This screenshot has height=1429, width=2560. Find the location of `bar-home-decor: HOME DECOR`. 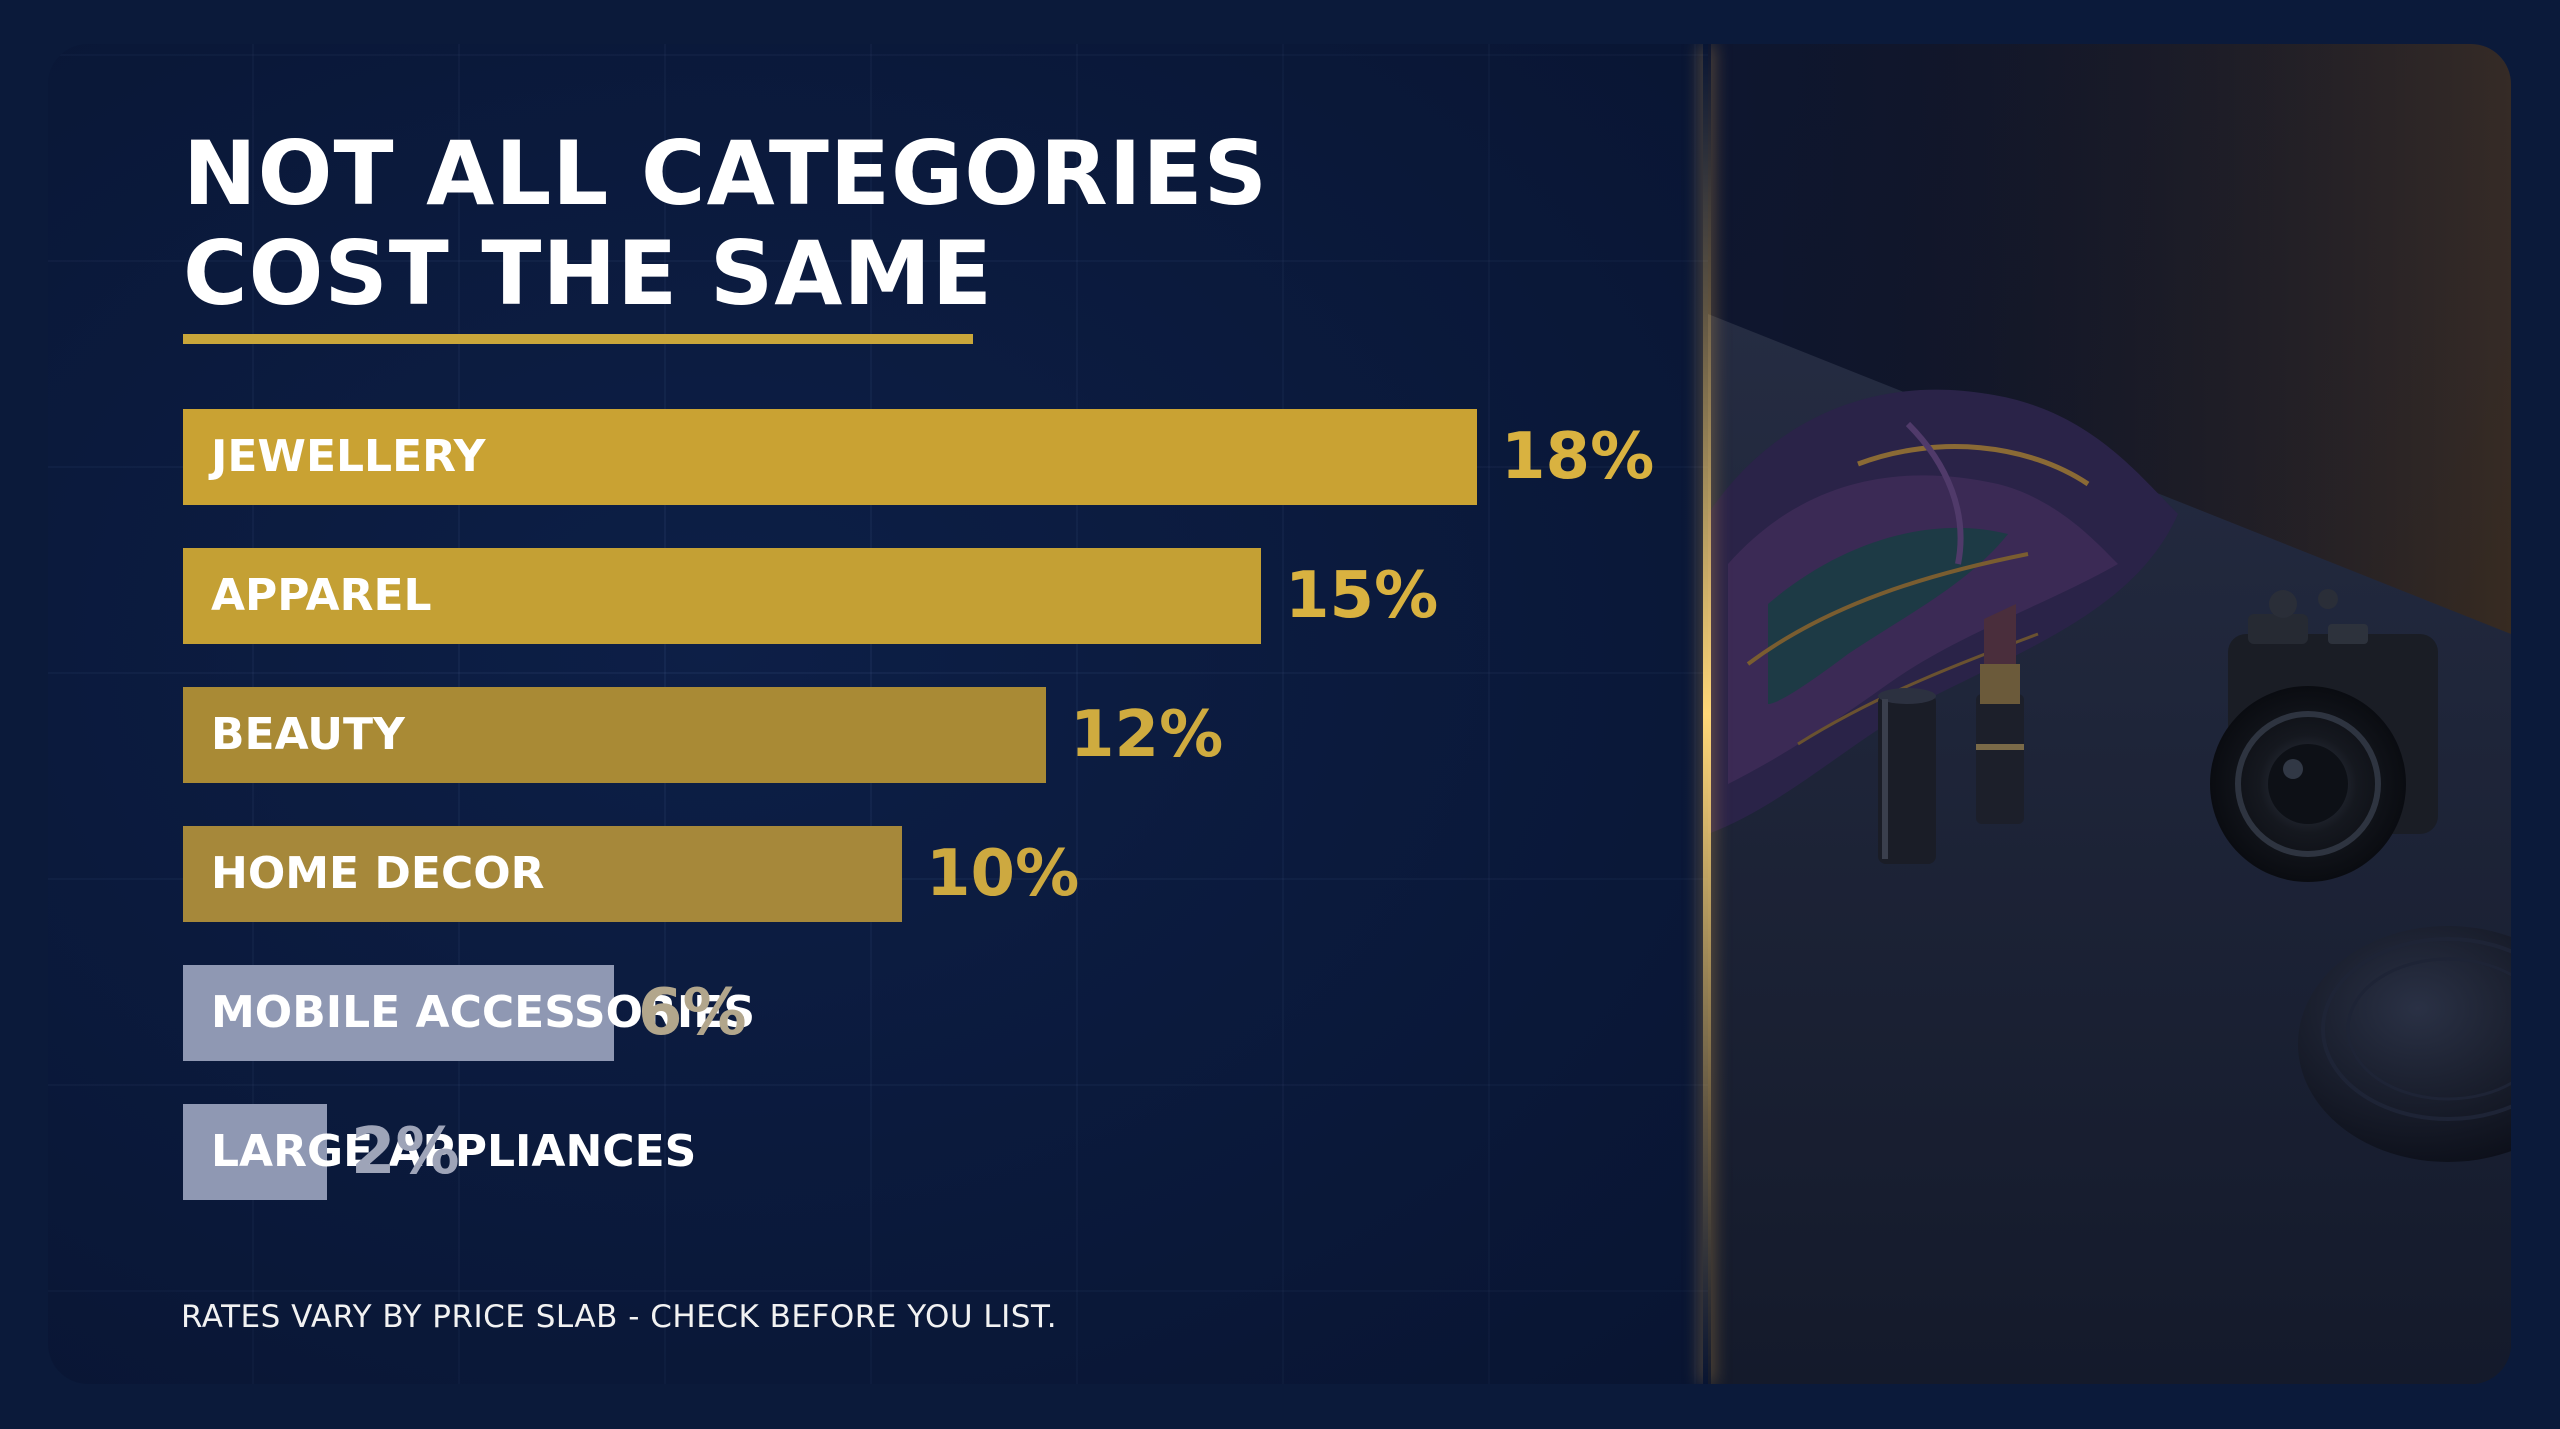

bar-home-decor: HOME DECOR is located at coordinates (542, 874).